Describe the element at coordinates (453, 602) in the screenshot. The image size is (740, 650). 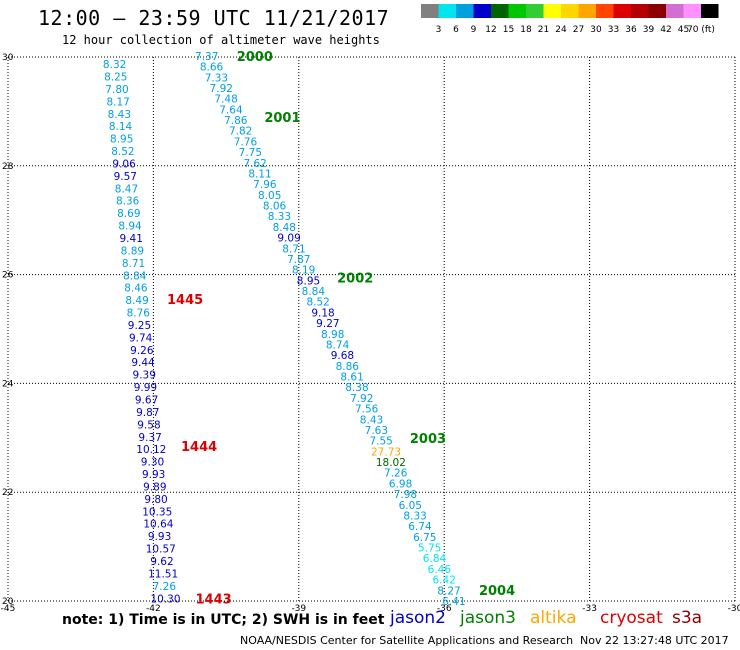
I see `wave-height-value: 6.41` at that location.